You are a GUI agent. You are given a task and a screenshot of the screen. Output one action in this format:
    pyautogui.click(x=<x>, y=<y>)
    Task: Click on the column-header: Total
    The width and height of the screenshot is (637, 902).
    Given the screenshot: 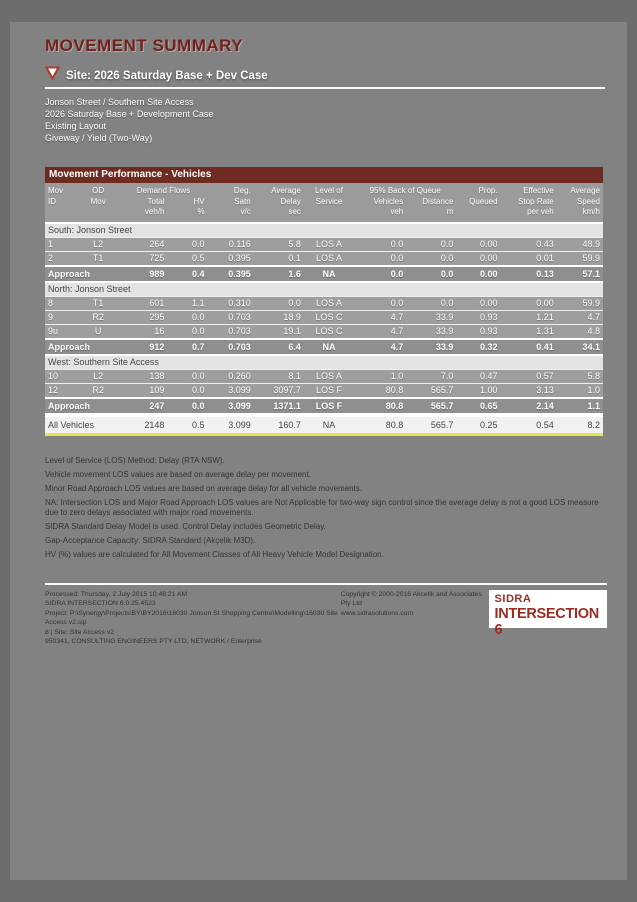 What is the action you would take?
    pyautogui.click(x=143, y=201)
    